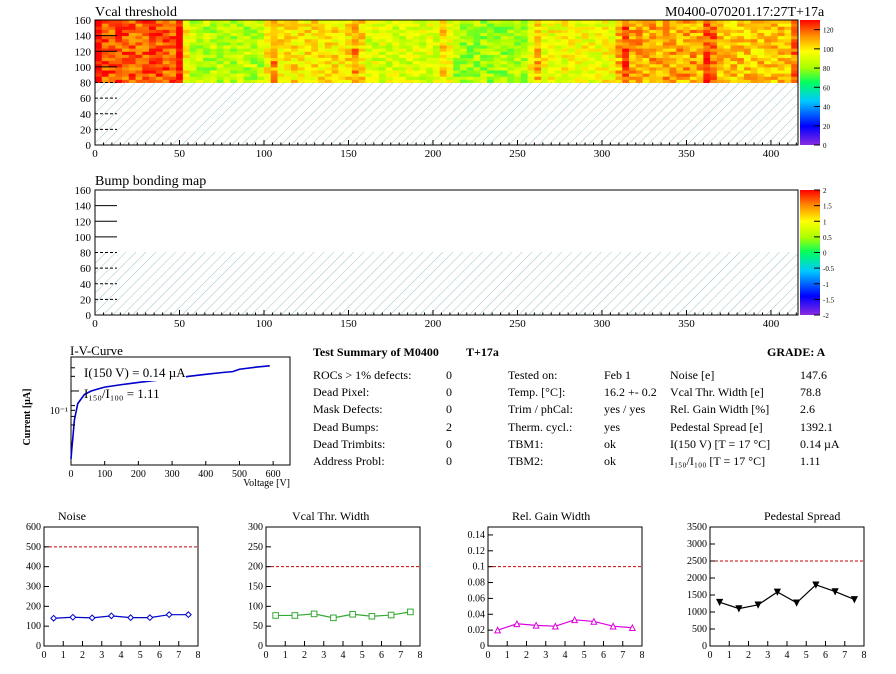 This screenshot has width=896, height=674. What do you see at coordinates (420, 655) in the screenshot?
I see `trend-x-tick-label: 8` at bounding box center [420, 655].